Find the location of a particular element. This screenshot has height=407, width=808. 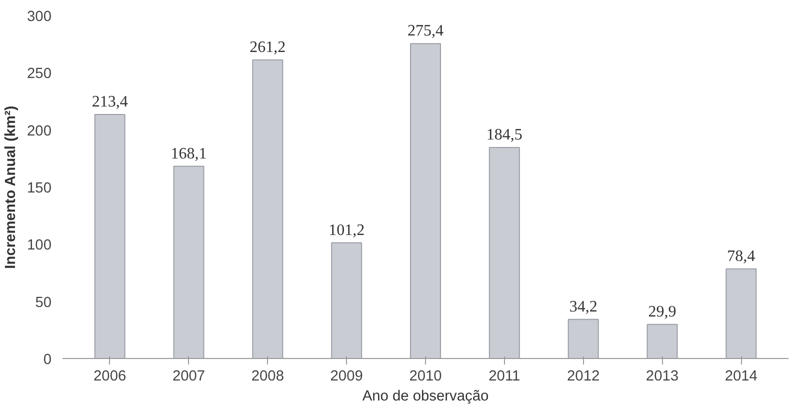

data-label: 29,9 is located at coordinates (662, 311).